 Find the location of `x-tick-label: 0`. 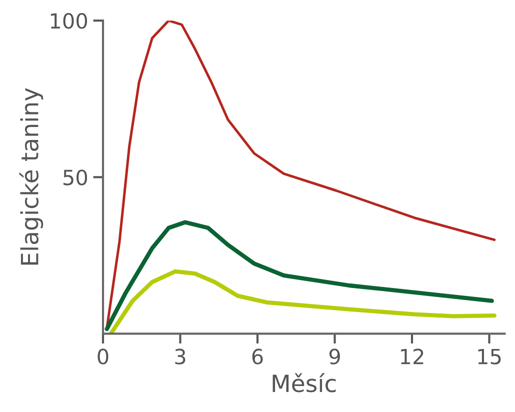

x-tick-label: 0 is located at coordinates (103, 356).